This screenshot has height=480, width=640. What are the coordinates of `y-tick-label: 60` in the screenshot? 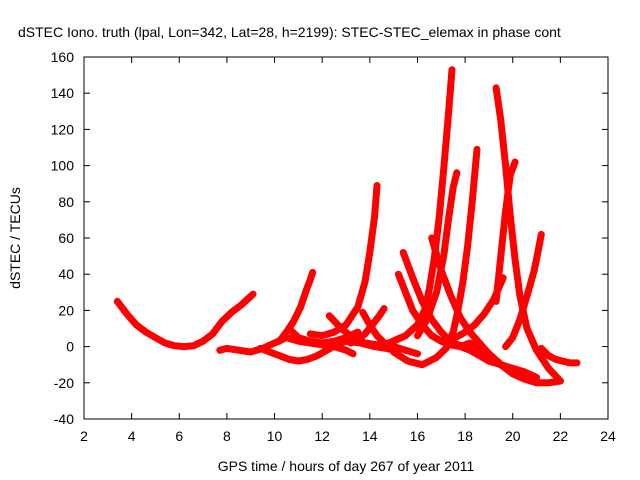 It's located at (66, 238).